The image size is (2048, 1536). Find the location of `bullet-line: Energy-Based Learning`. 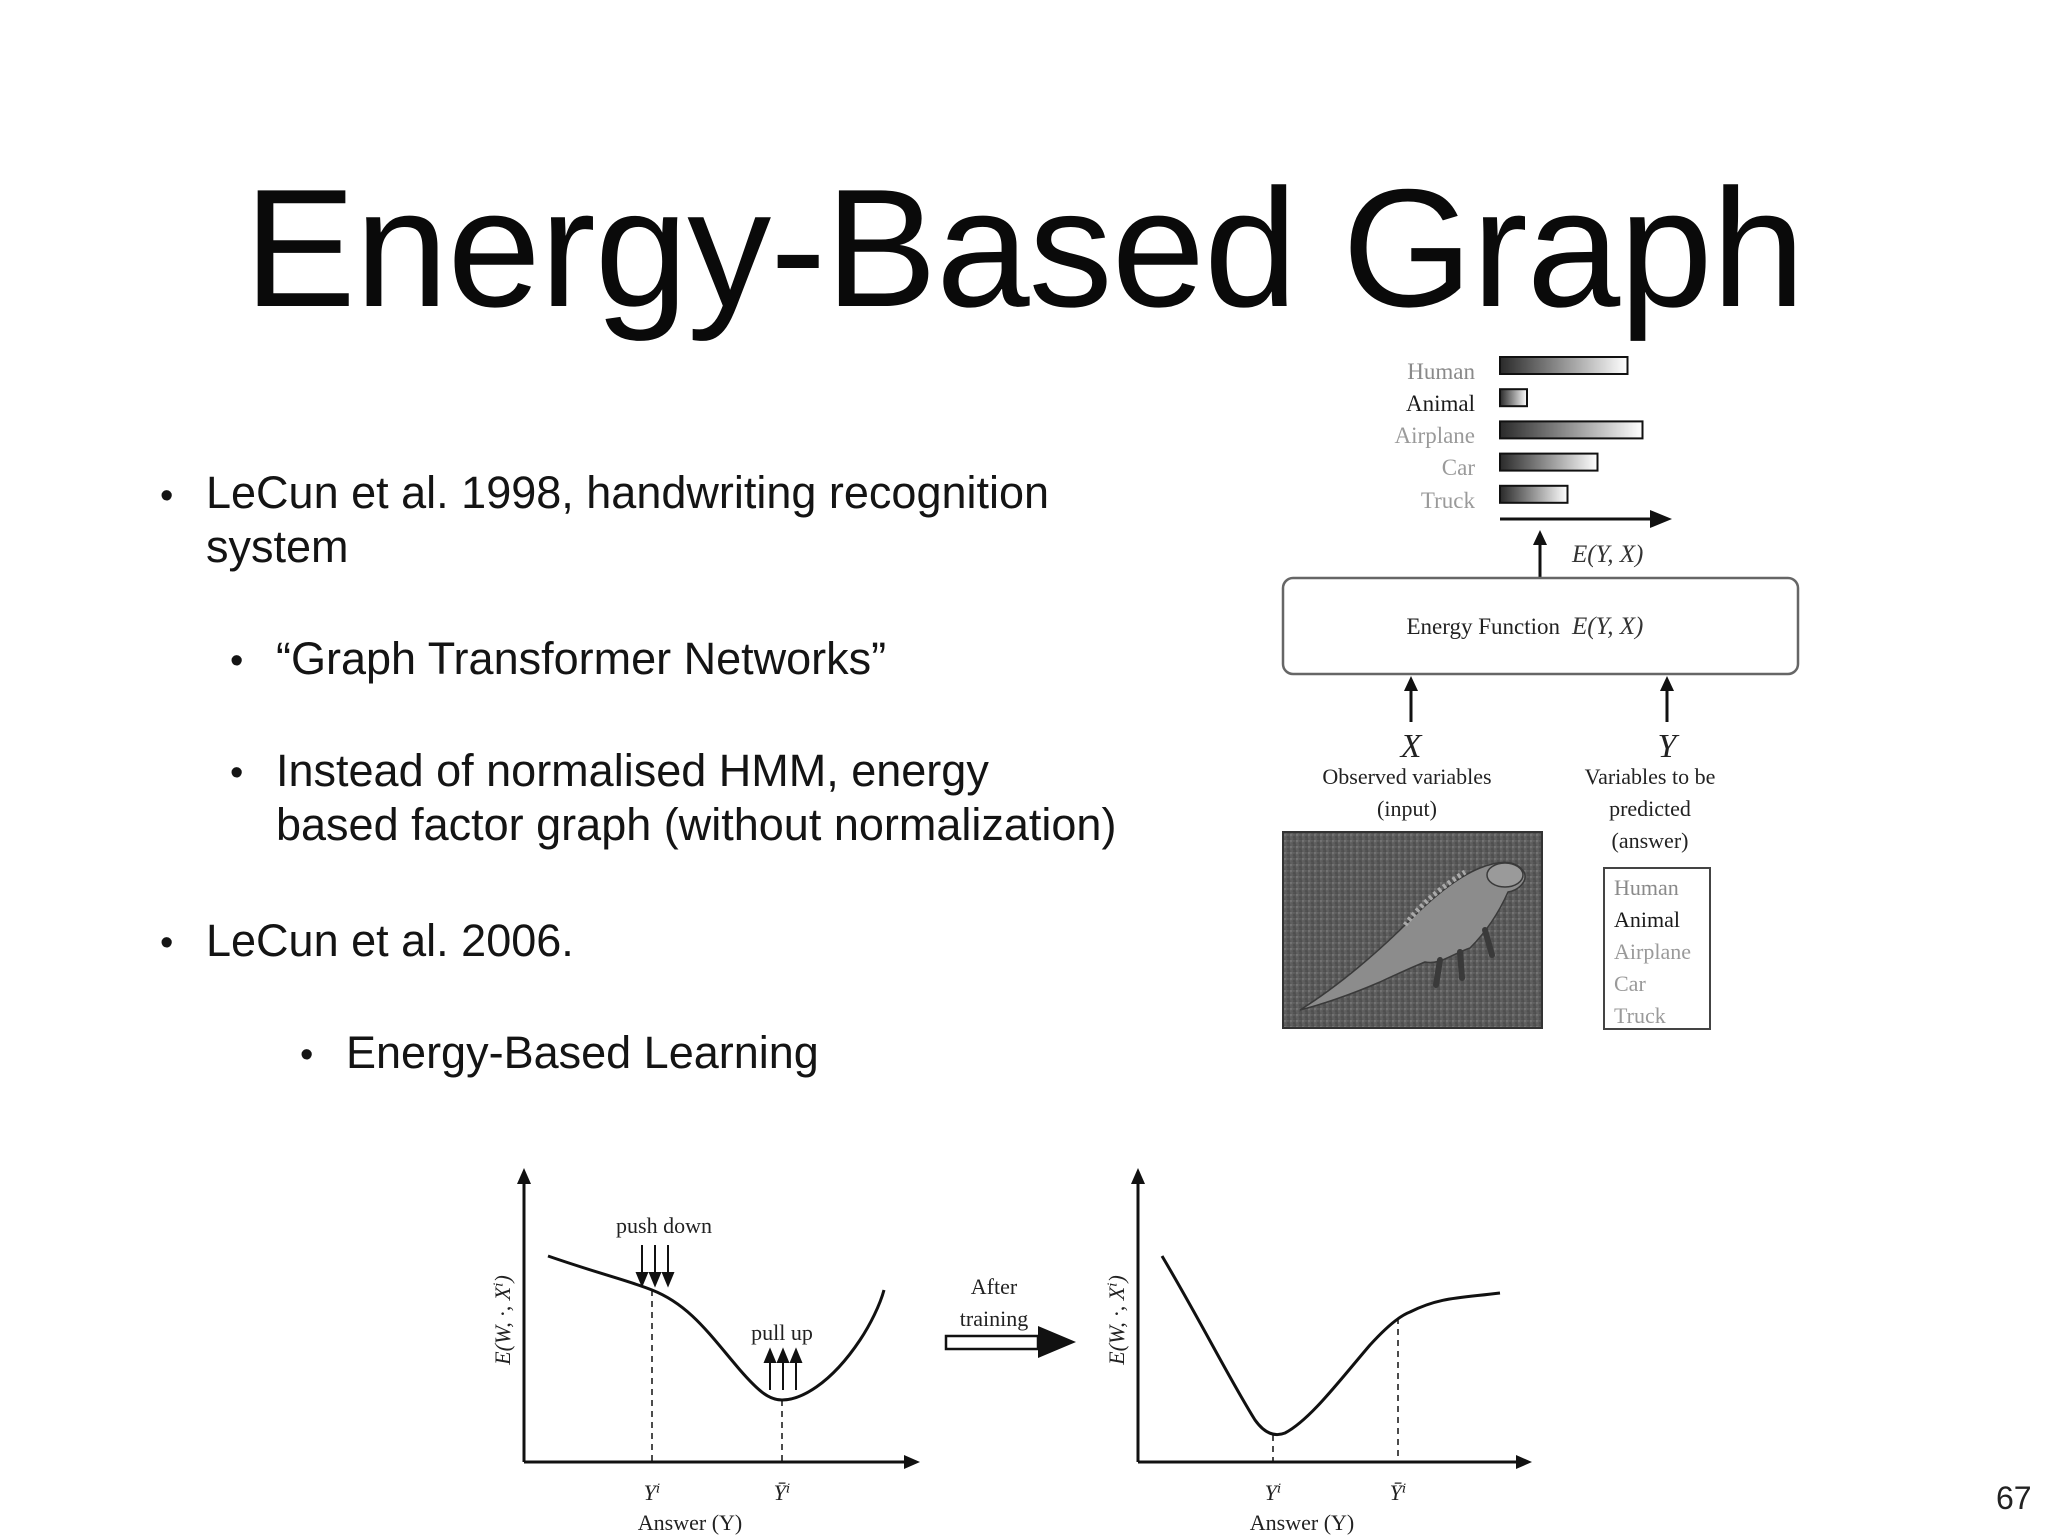

bullet-line: Energy-Based Learning is located at coordinates (582, 1052).